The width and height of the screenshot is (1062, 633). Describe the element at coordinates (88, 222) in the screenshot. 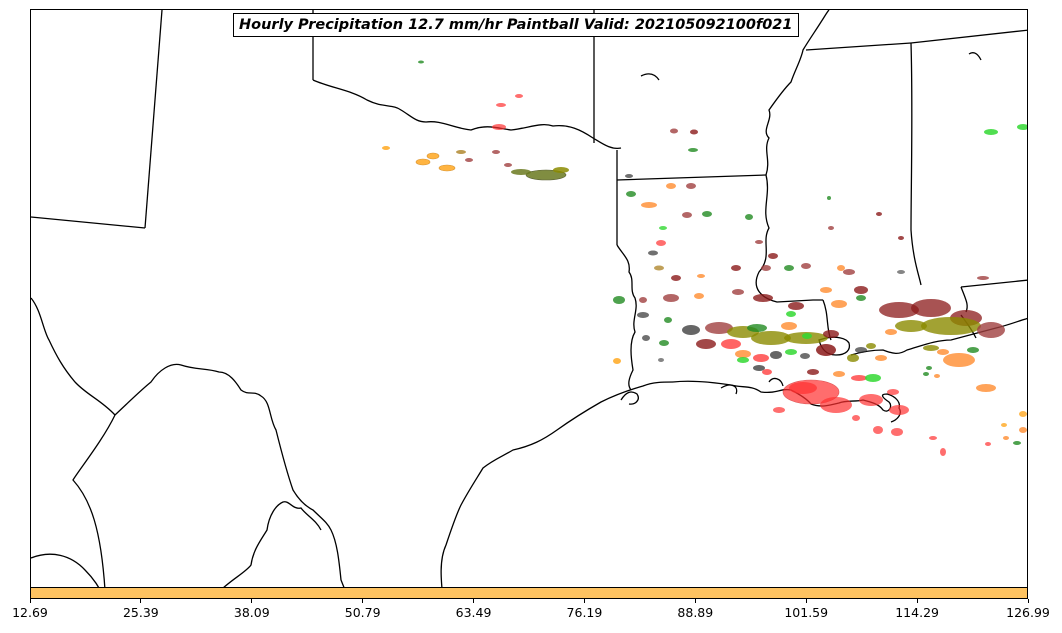

I see `co-nm-border` at that location.